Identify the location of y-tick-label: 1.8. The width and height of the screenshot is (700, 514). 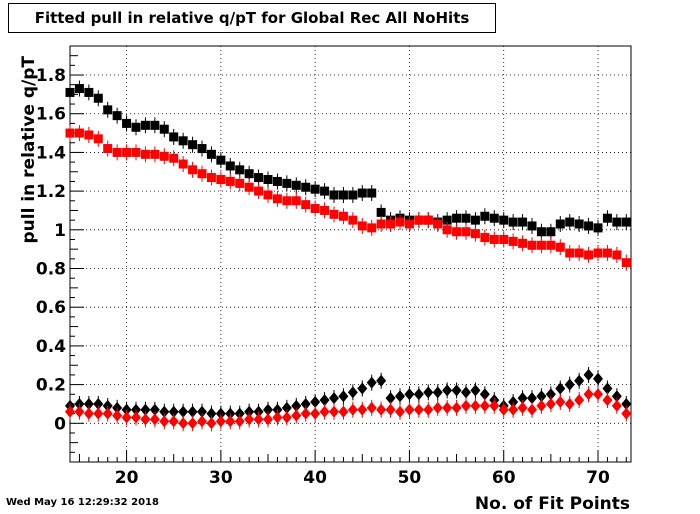
(51, 76).